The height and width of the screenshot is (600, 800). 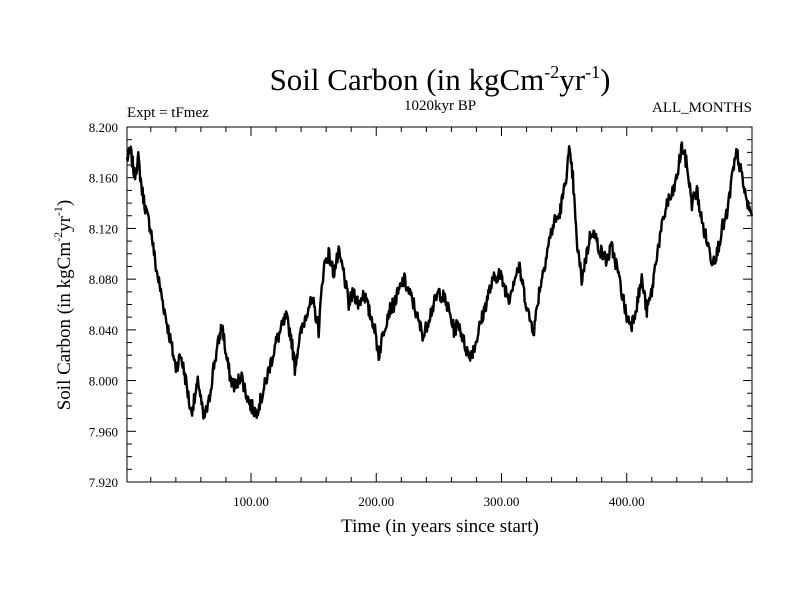 What do you see at coordinates (103, 178) in the screenshot?
I see `y-tick-label: 8.160` at bounding box center [103, 178].